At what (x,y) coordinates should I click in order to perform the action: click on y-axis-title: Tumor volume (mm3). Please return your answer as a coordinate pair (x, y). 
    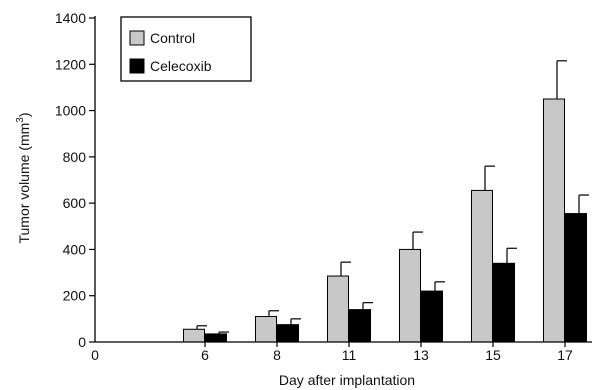
    Looking at the image, I should click on (23, 177).